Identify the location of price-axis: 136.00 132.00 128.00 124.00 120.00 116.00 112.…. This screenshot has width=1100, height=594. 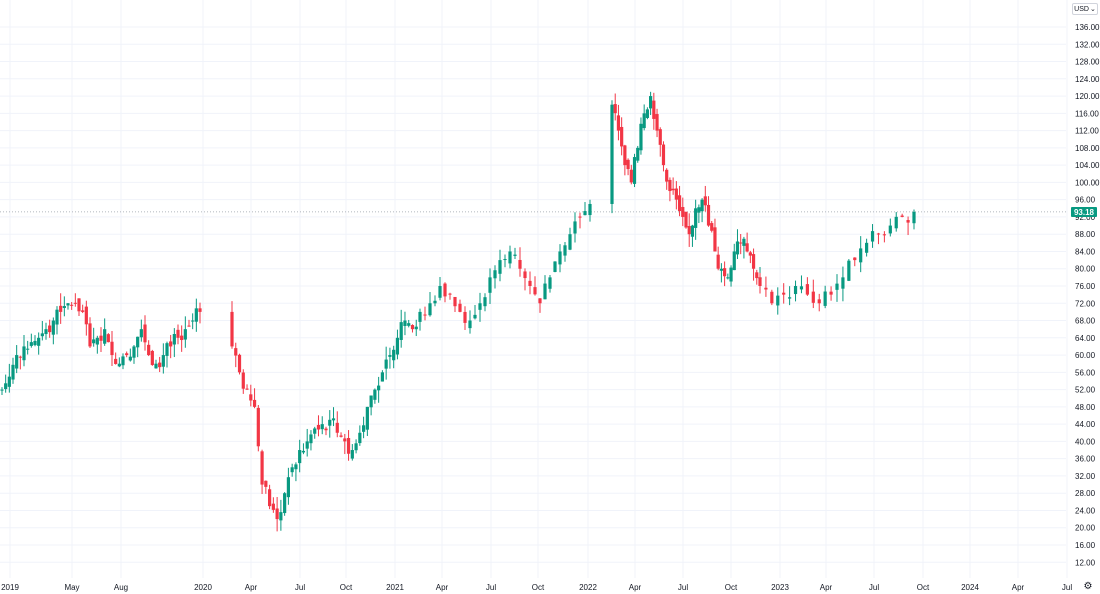
(1087, 295).